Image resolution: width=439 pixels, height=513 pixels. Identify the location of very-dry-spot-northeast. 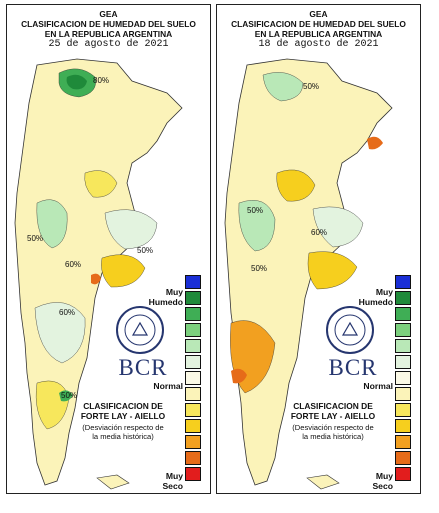
(375, 143).